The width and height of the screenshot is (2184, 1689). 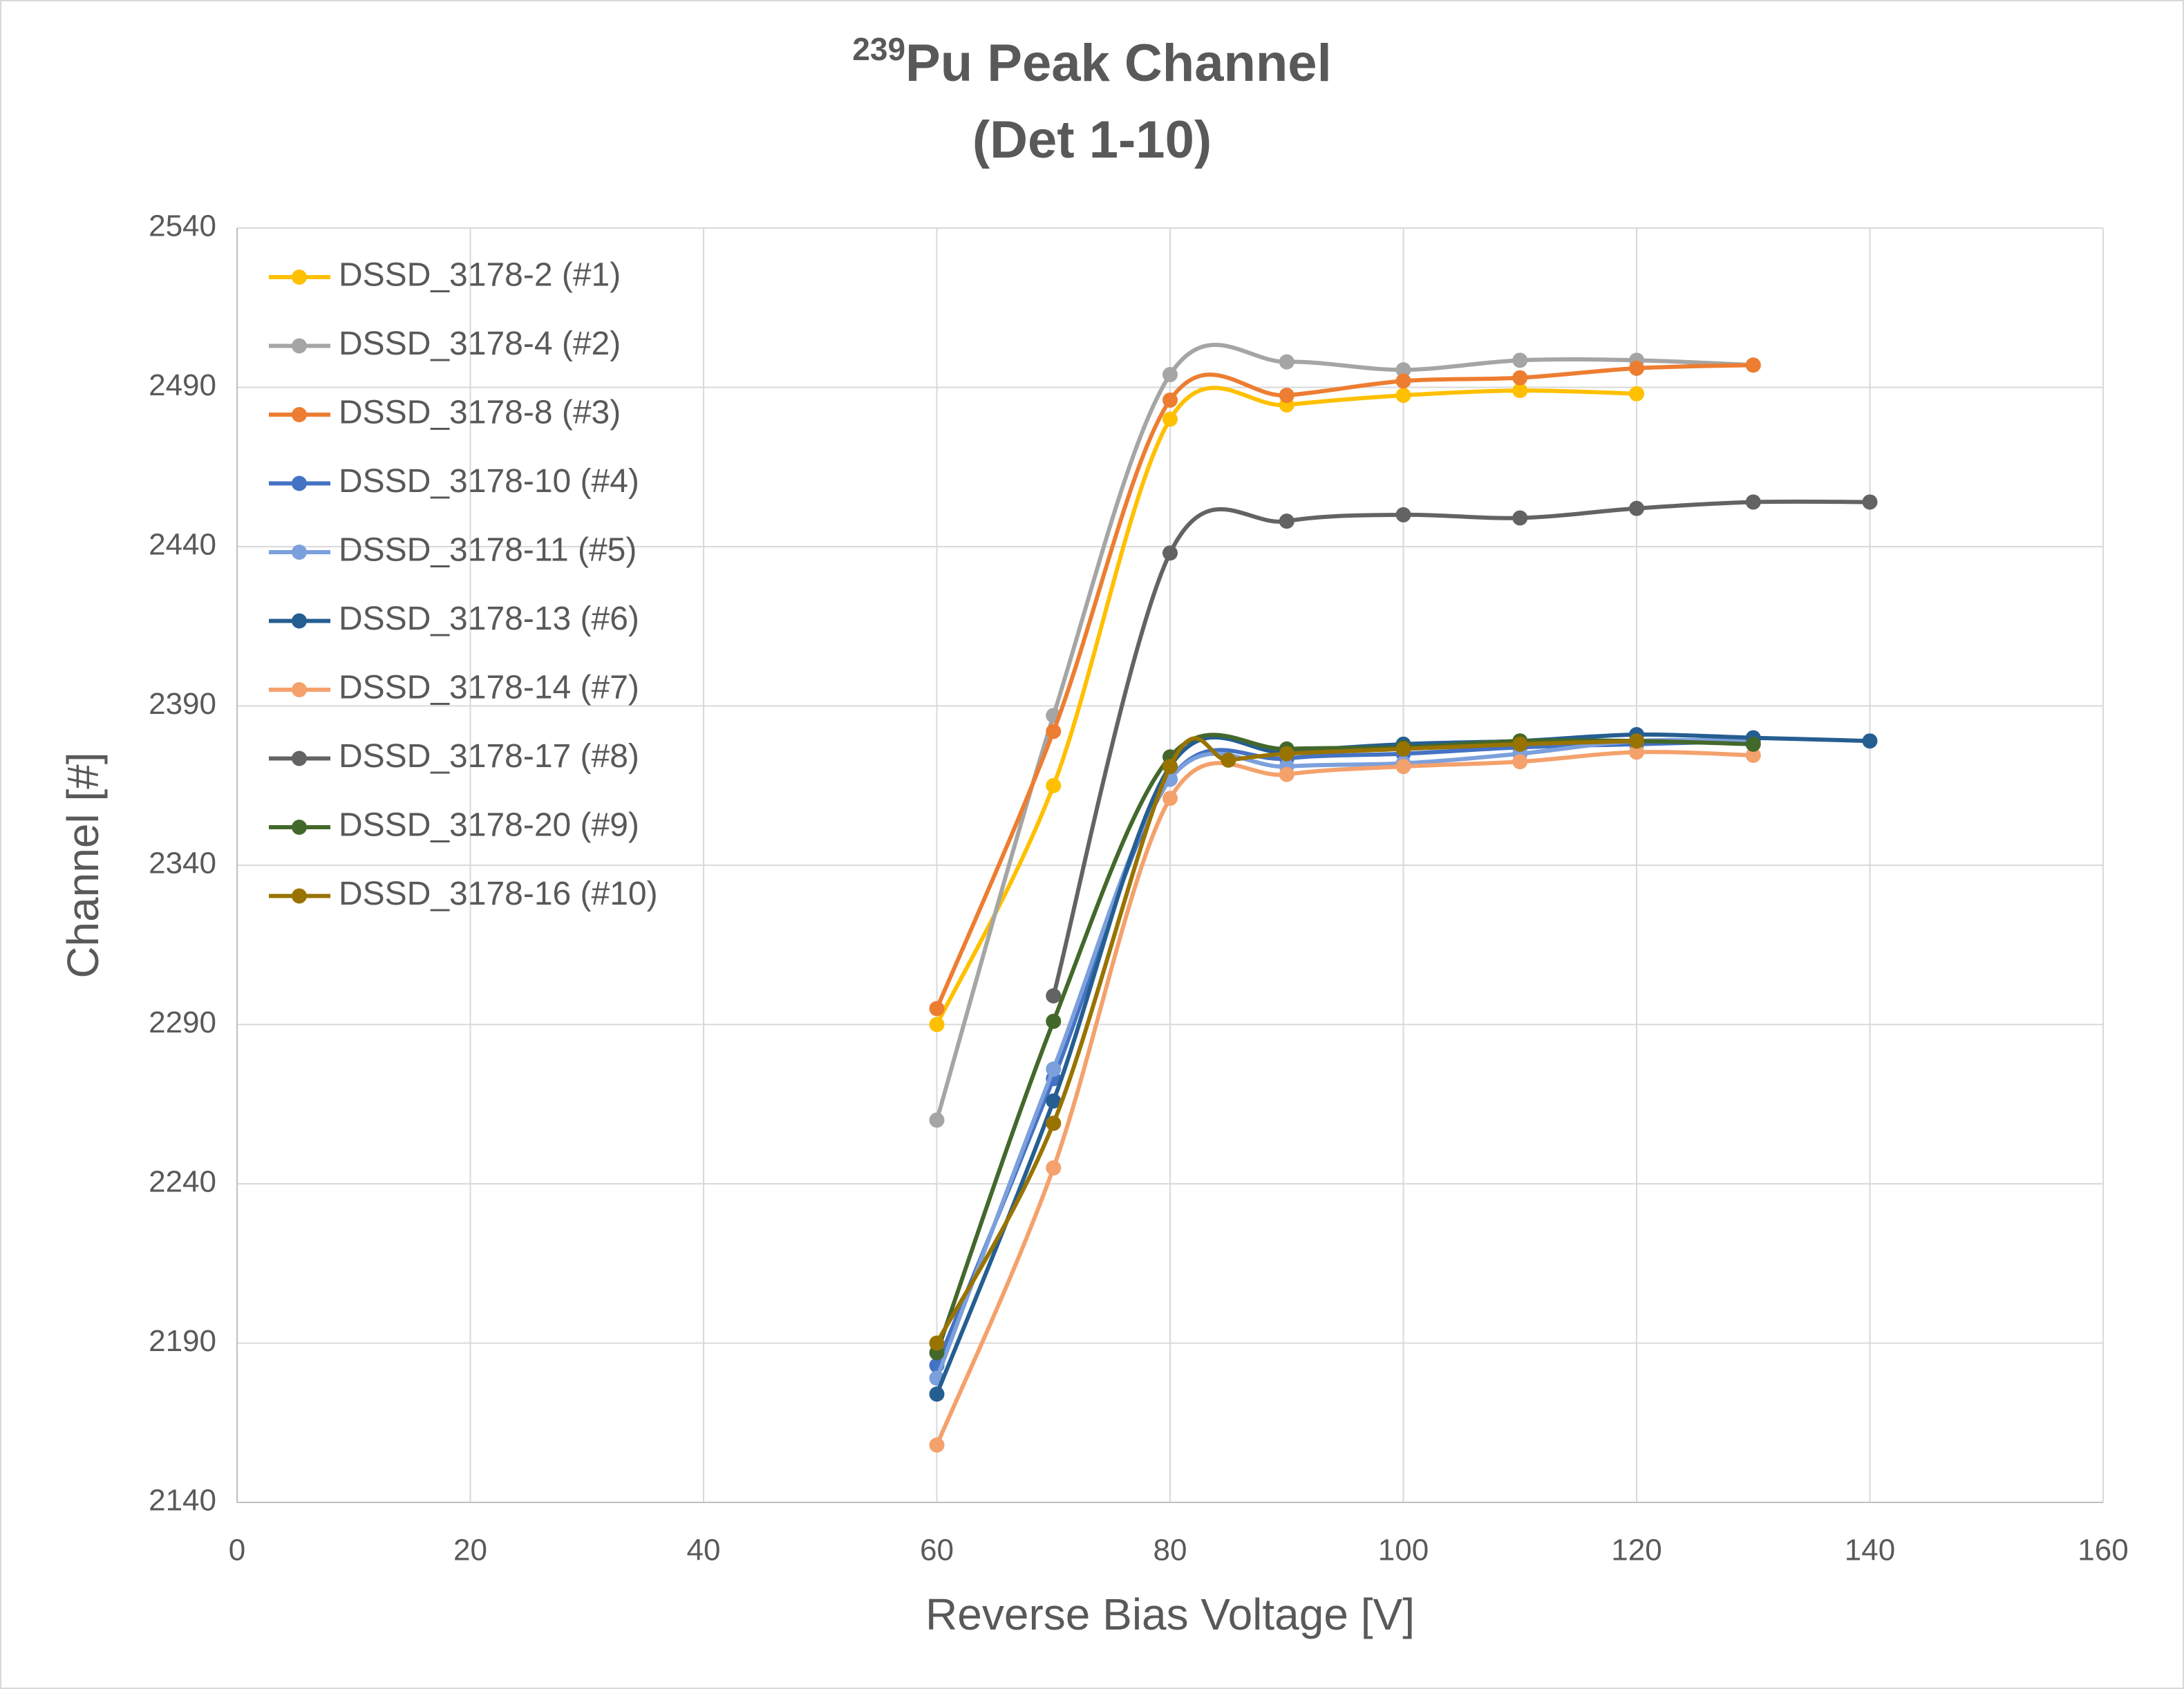 What do you see at coordinates (182, 864) in the screenshot?
I see `y-tick-label: 2340` at bounding box center [182, 864].